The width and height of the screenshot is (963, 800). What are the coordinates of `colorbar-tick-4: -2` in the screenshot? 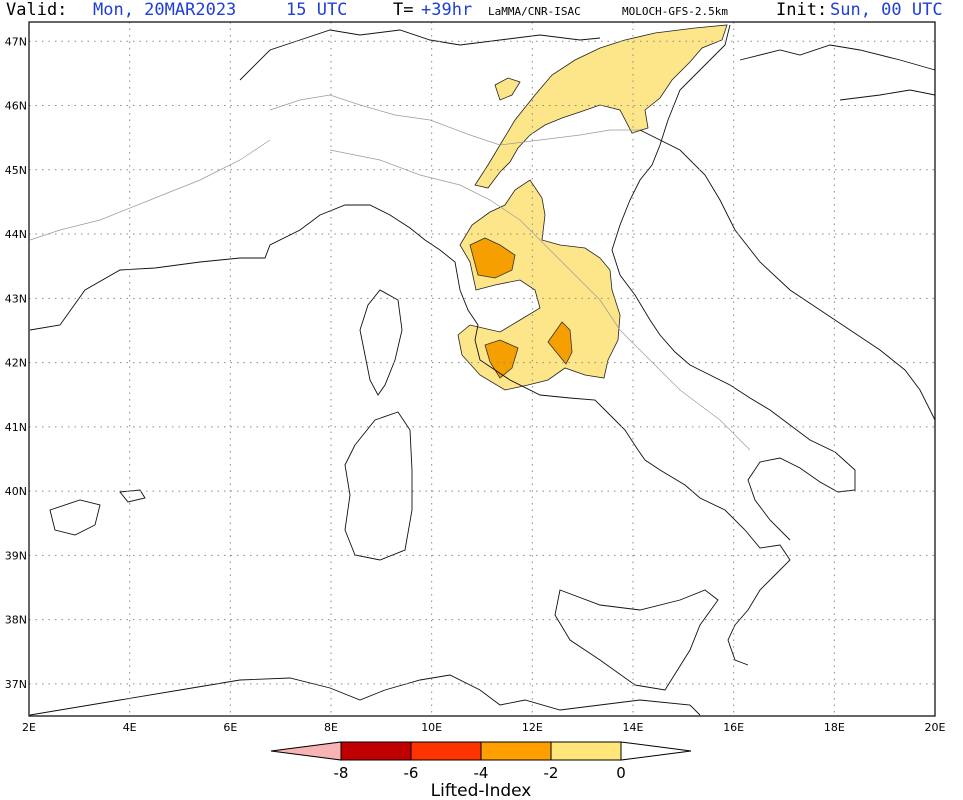 It's located at (551, 773).